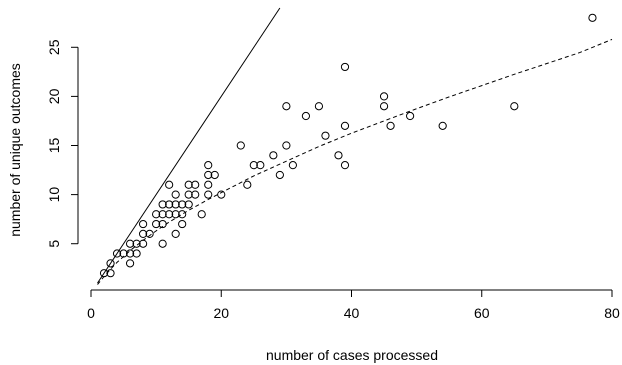 This screenshot has width=622, height=365. What do you see at coordinates (482, 313) in the screenshot?
I see `x-tick-label: 60` at bounding box center [482, 313].